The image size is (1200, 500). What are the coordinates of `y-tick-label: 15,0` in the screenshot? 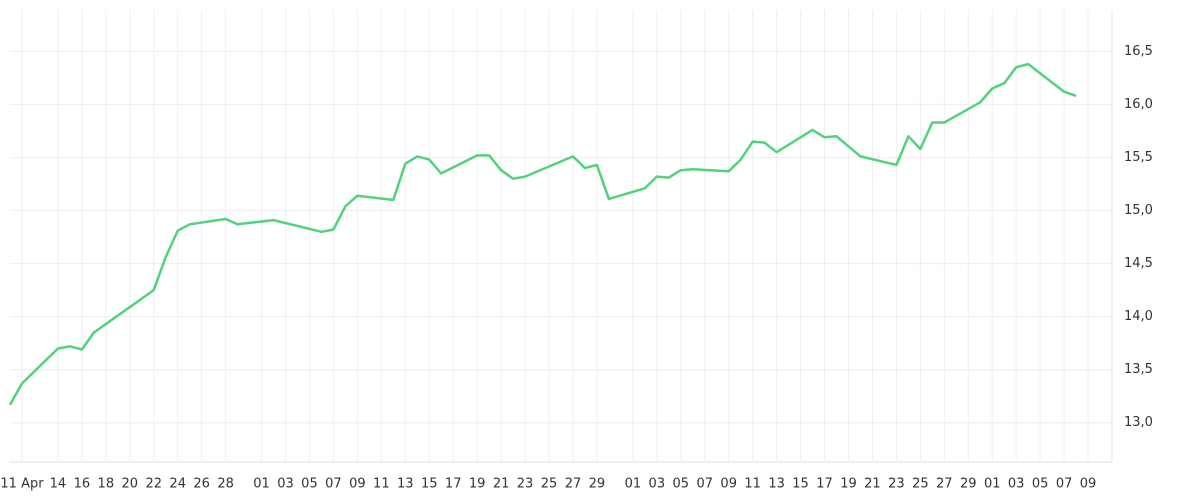 It's located at (1138, 210).